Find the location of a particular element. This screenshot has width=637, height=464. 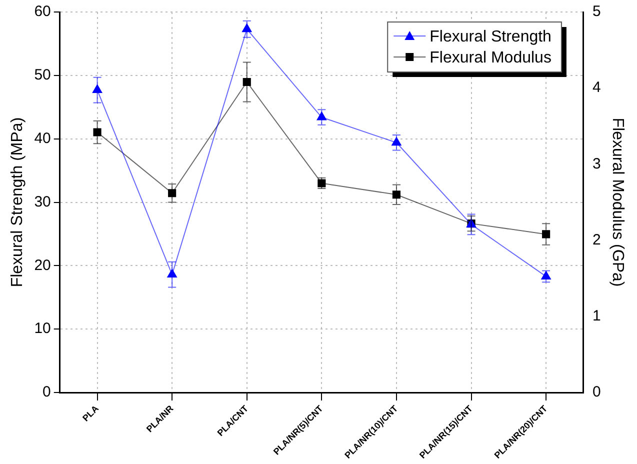

y2-tick-label: 0 is located at coordinates (596, 392).